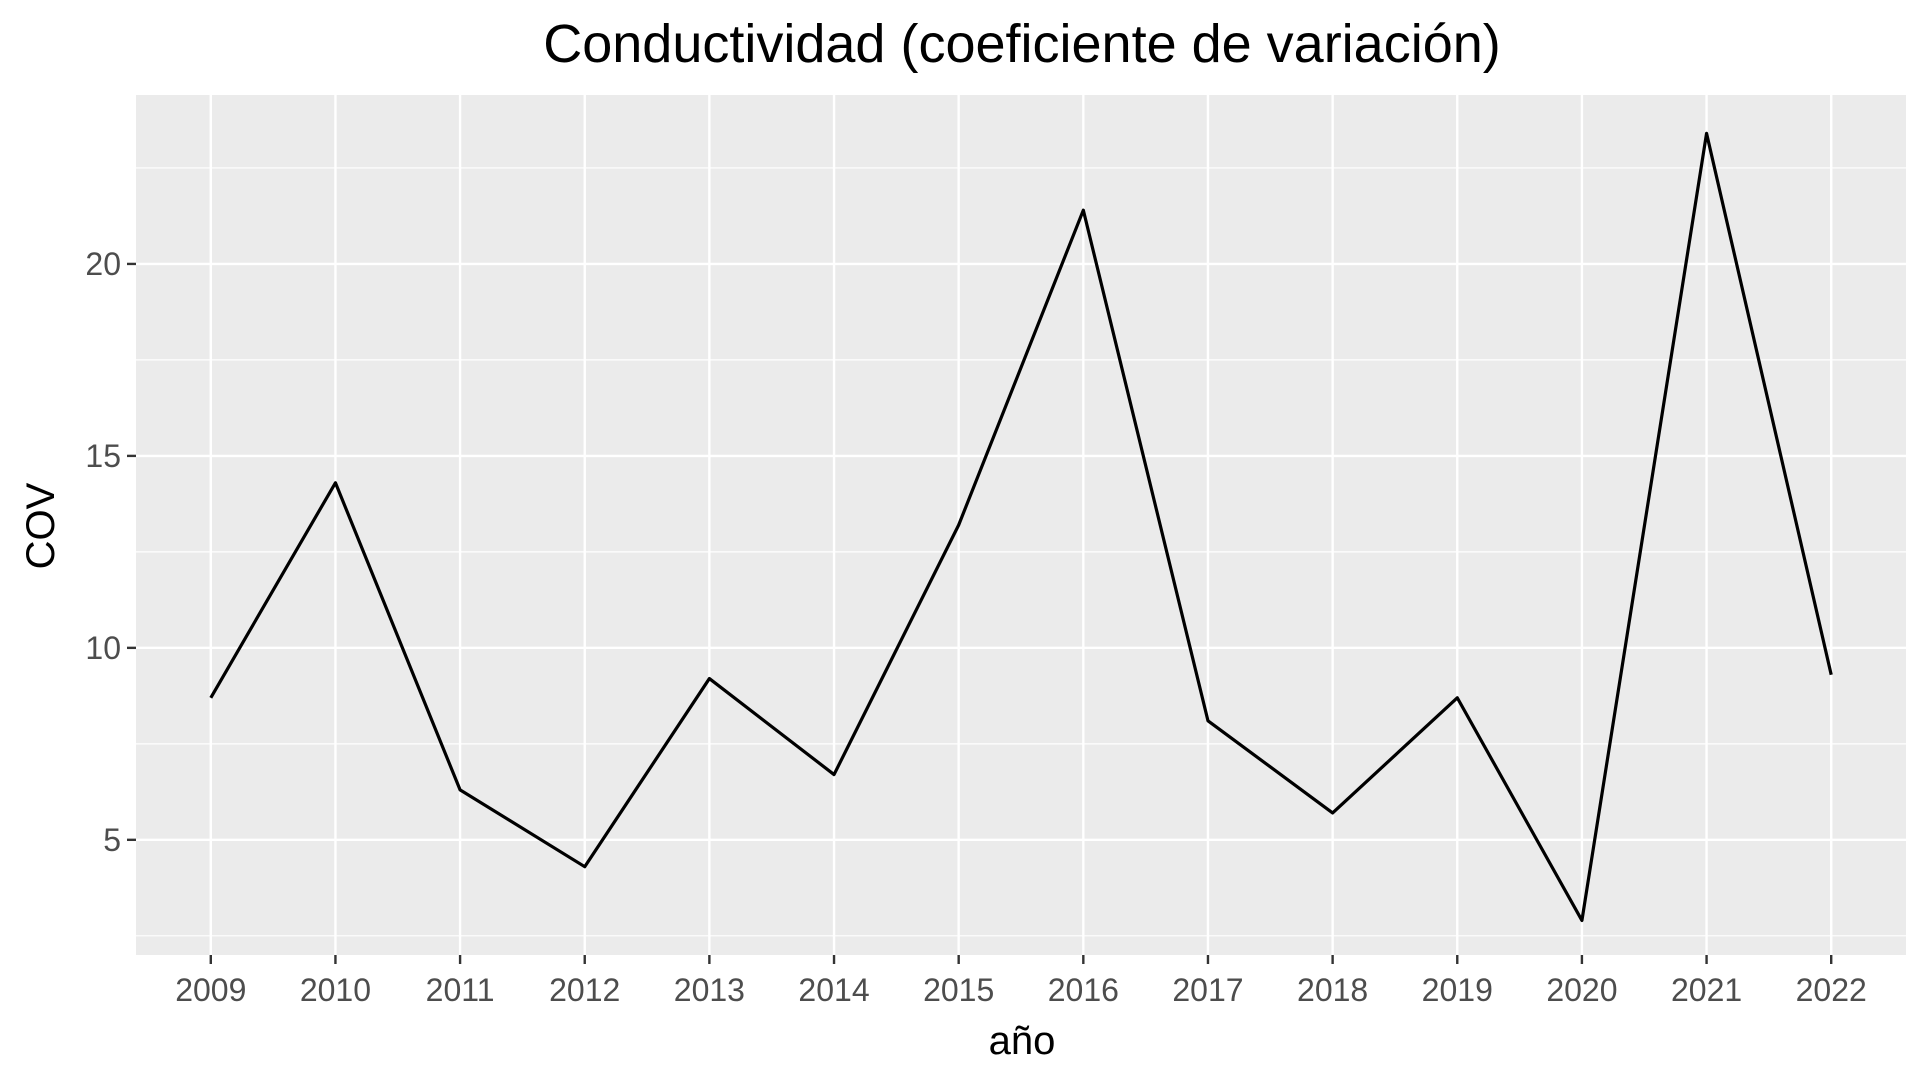 The image size is (1920, 1080). I want to click on y-tick-label: 15, so click(103, 456).